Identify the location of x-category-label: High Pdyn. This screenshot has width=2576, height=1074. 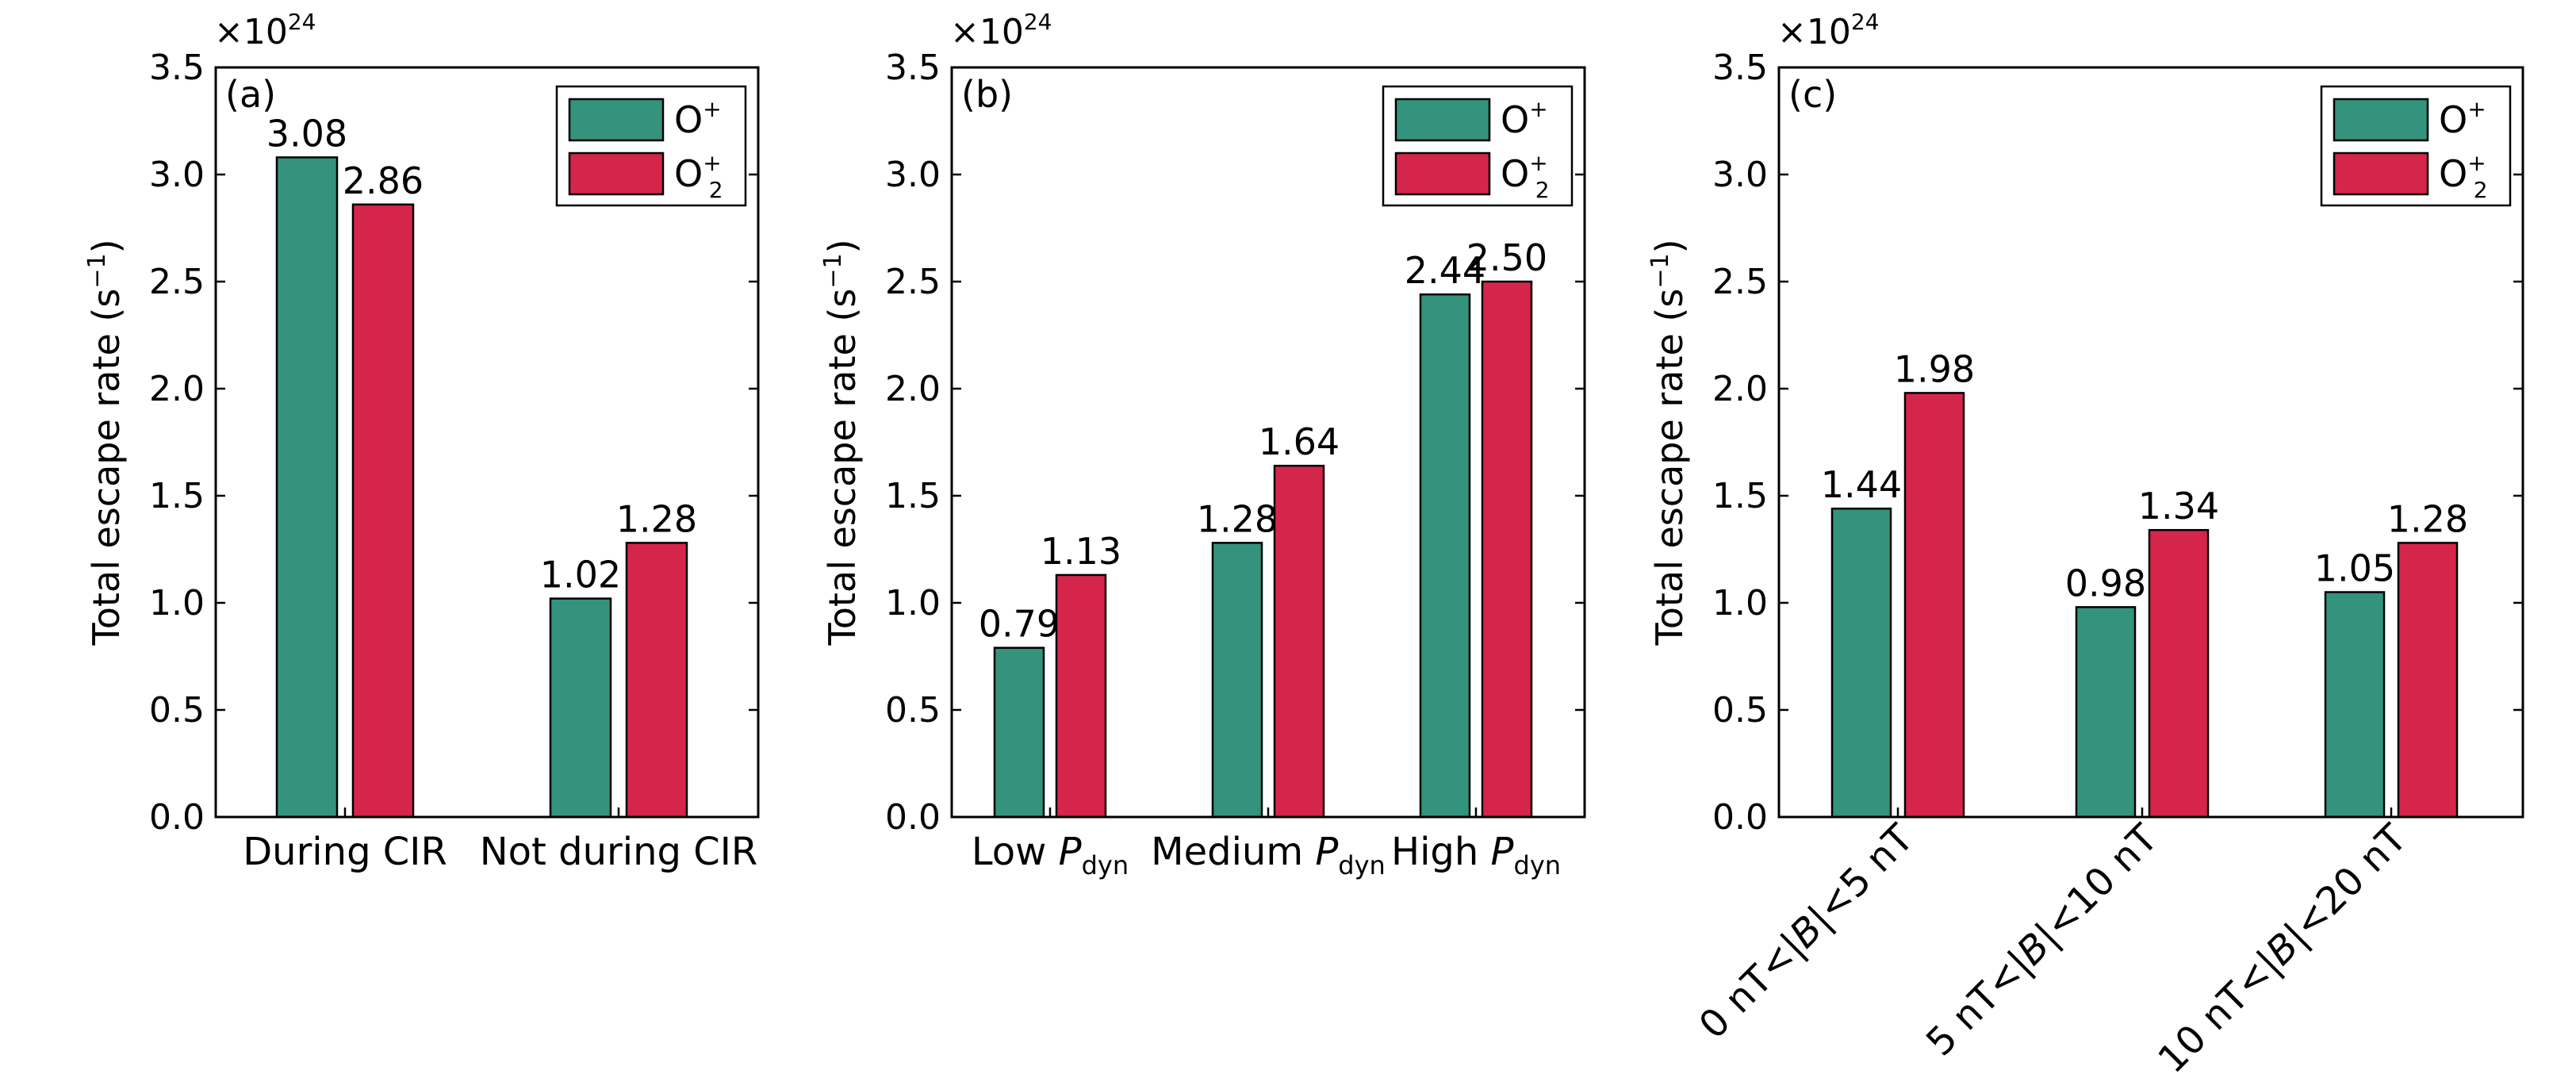
(1476, 855).